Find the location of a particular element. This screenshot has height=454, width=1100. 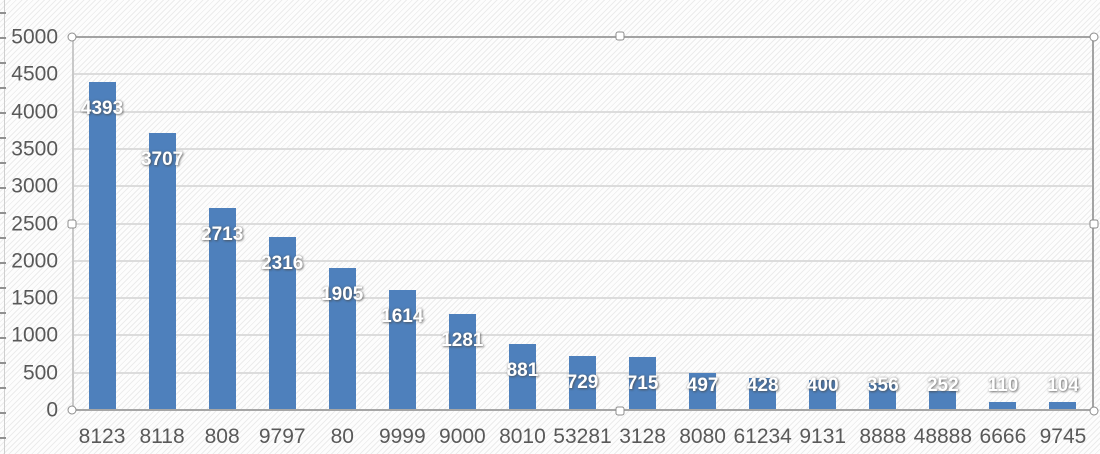

data-label: 252 is located at coordinates (942, 385).